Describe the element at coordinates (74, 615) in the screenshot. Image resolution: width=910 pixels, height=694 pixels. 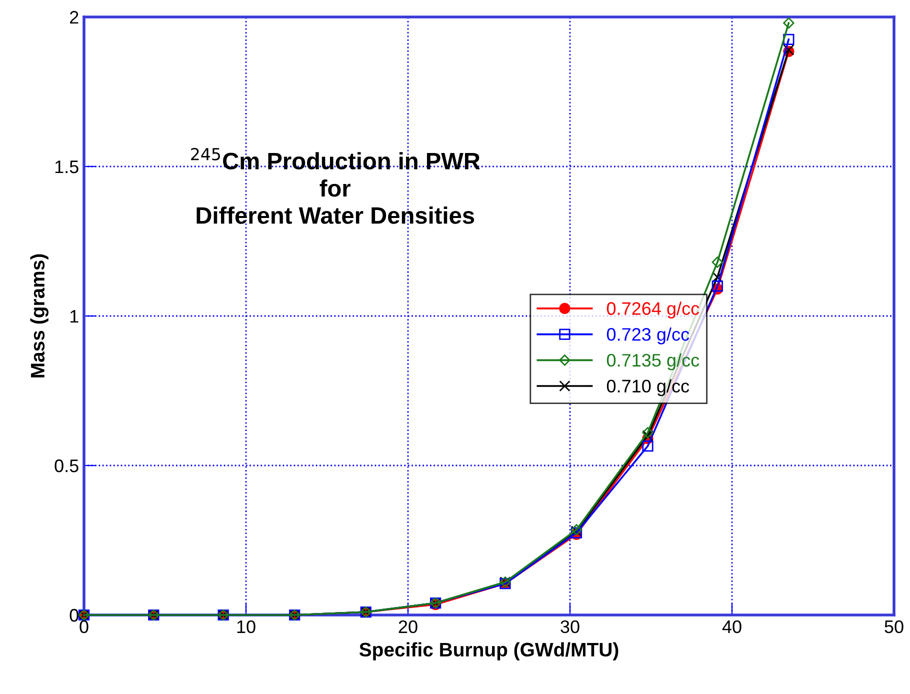
I see `y-tick-label: 0` at that location.